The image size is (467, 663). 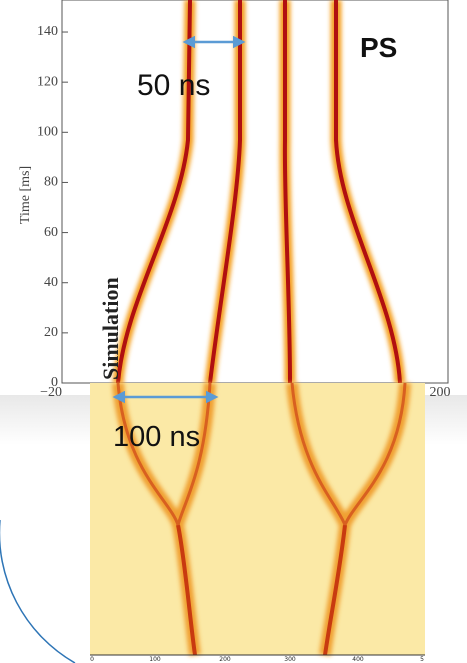 What do you see at coordinates (51, 282) in the screenshot?
I see `y-tick-label: 40` at bounding box center [51, 282].